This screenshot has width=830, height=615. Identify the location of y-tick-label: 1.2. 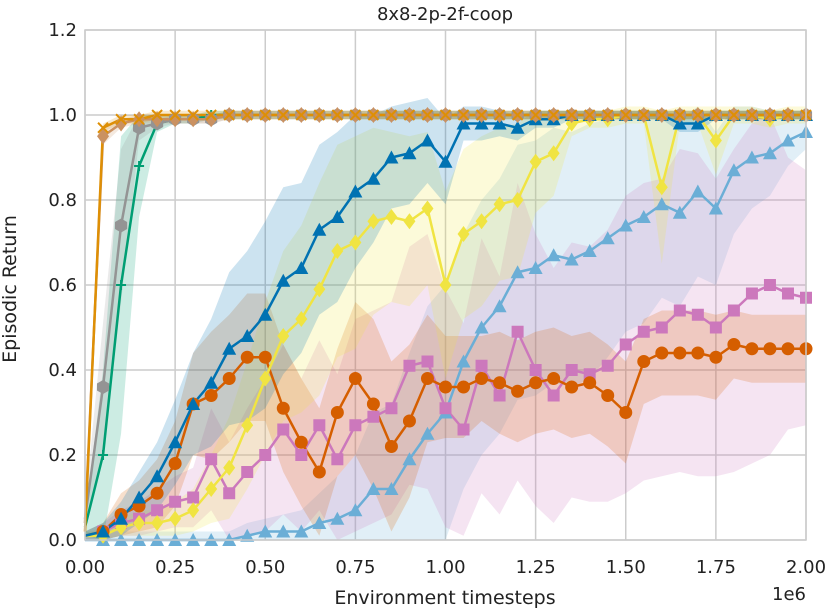
(62, 30).